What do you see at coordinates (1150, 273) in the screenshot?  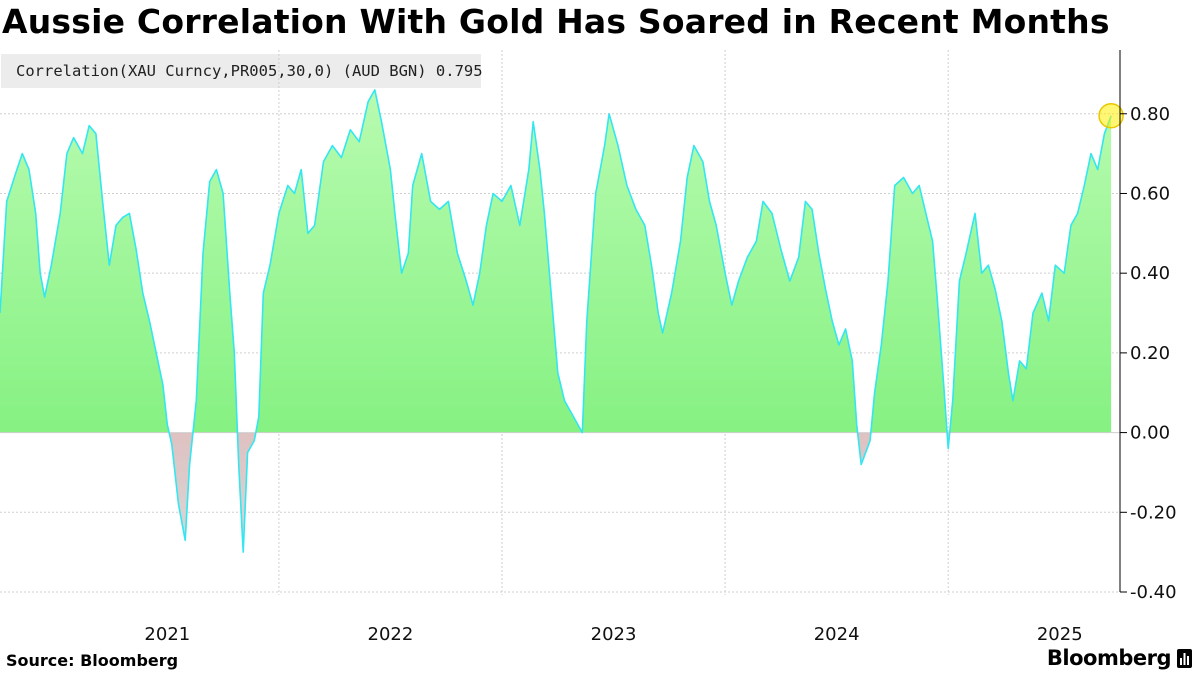 I see `y-tick-label: 0.40` at bounding box center [1150, 273].